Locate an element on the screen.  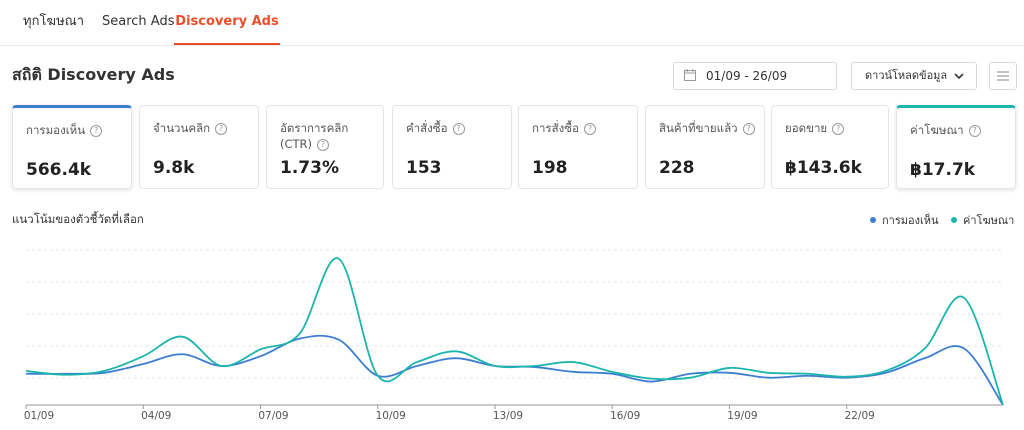
download-data-button: ดาวน์โหลดข้อมูล is located at coordinates (914, 76).